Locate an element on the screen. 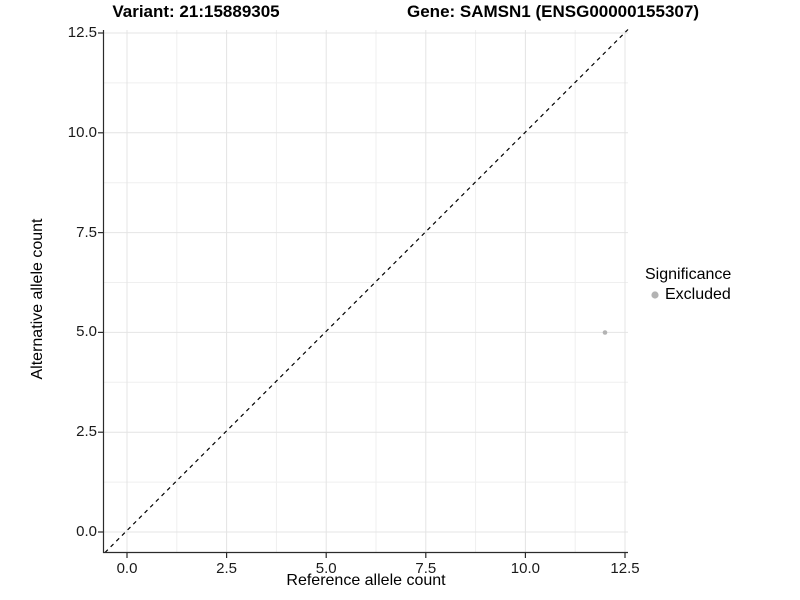  x-tick-label: 5.0 is located at coordinates (326, 568).